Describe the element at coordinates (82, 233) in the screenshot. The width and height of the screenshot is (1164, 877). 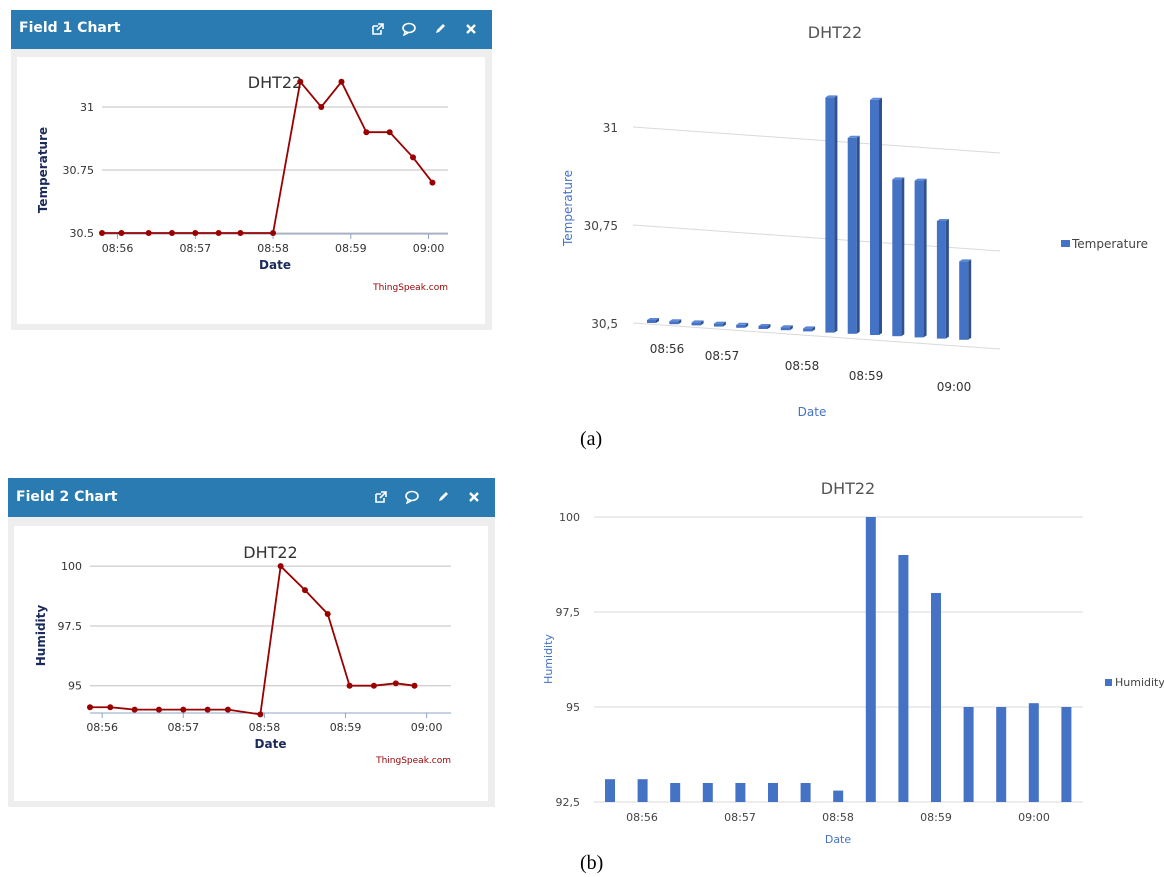
I see `y-tick-label: 30.5` at that location.